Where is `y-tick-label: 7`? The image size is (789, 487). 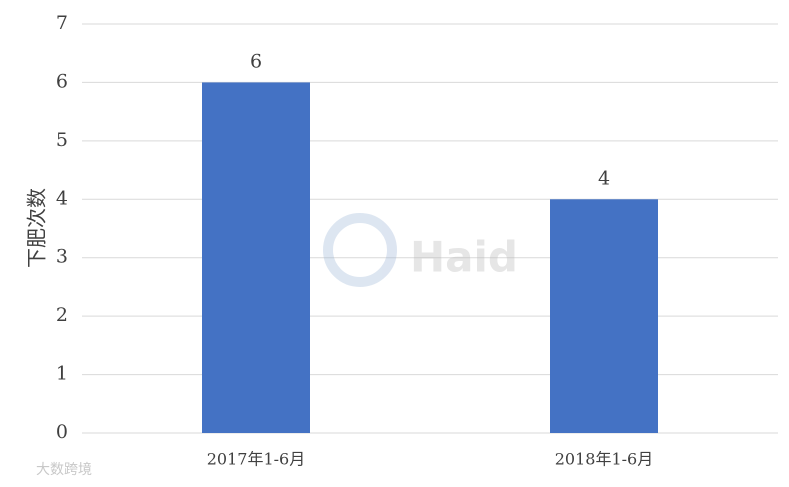 y-tick-label: 7 is located at coordinates (62, 23).